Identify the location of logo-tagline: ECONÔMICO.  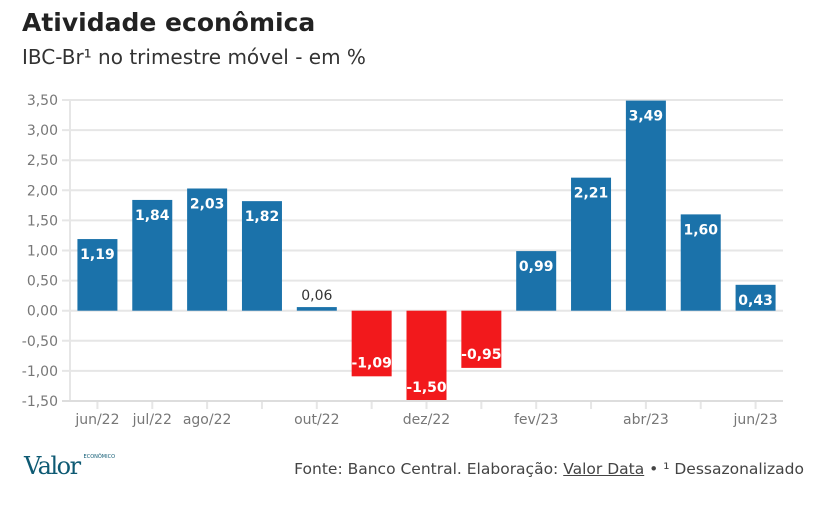
(99, 457).